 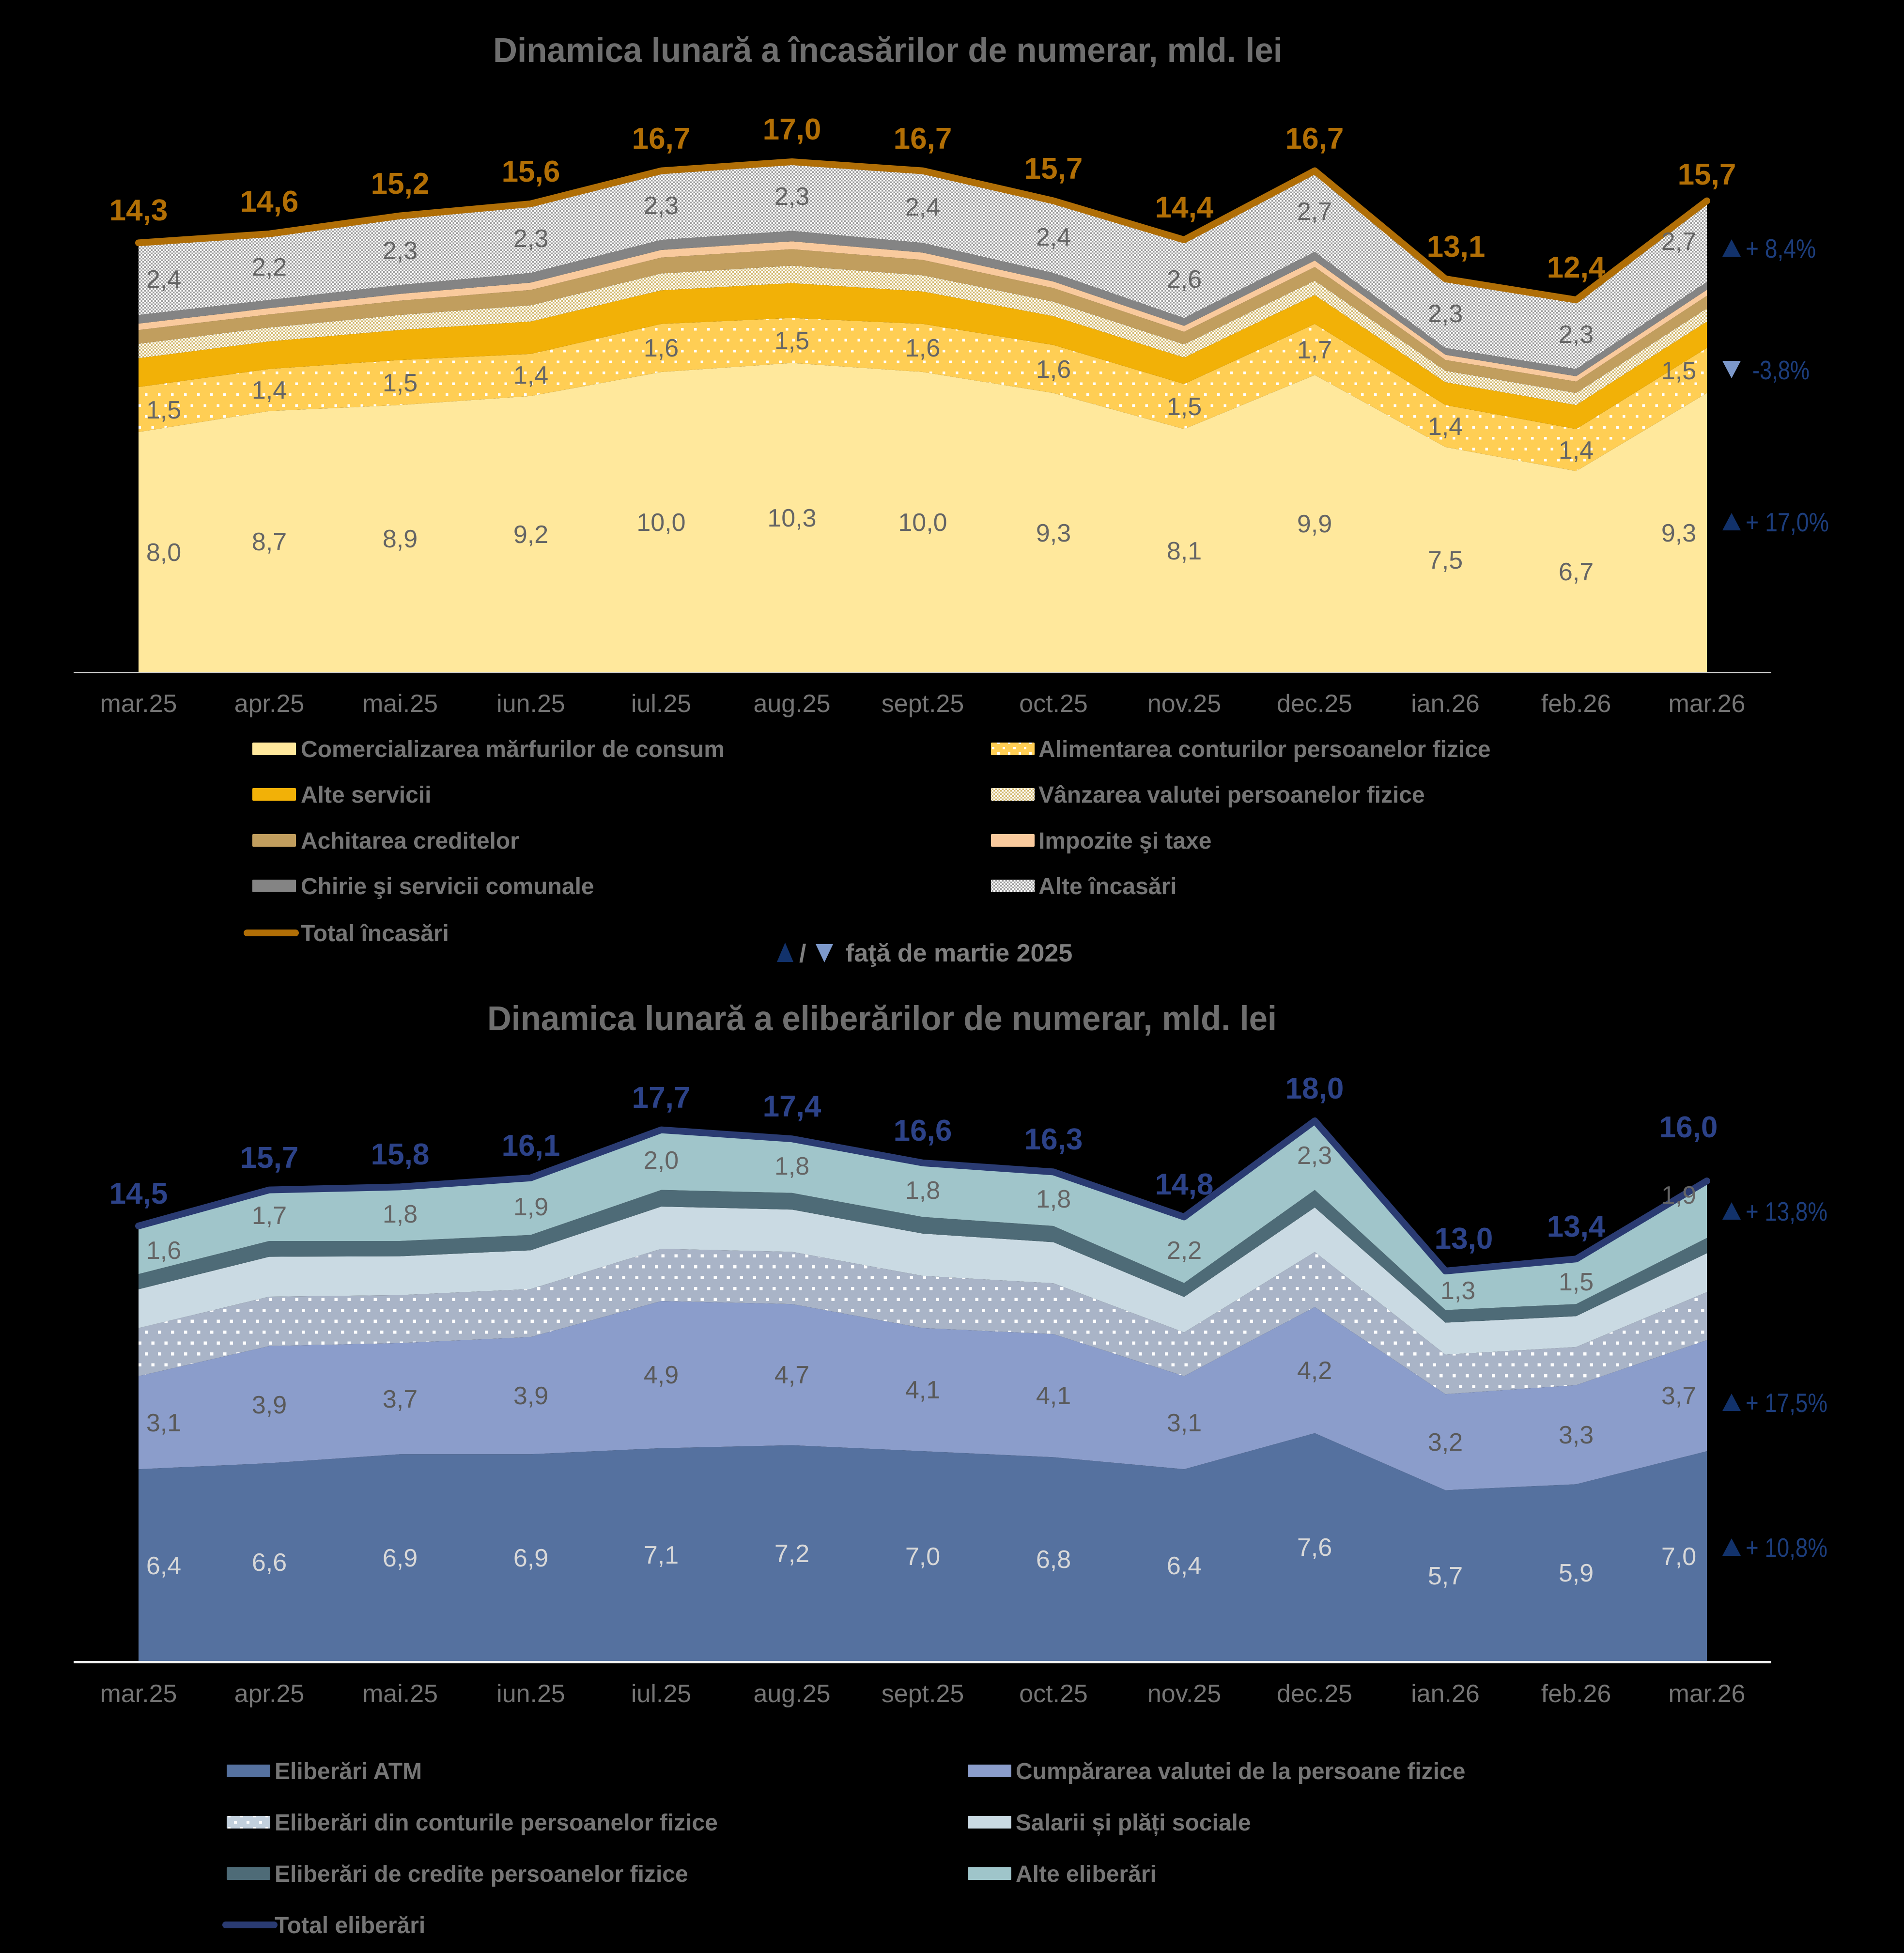 I want to click on svg-text: Achitarea creditelor, so click(x=410, y=841).